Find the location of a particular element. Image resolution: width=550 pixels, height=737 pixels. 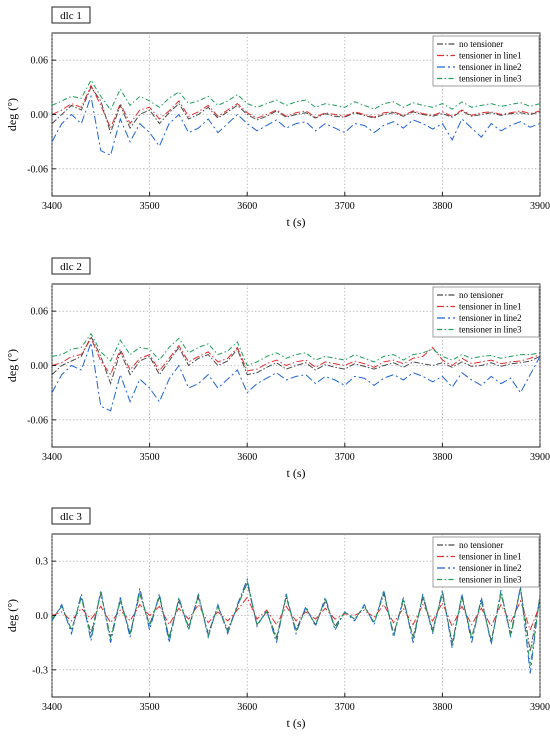

panel-tag: dlc 3 is located at coordinates (71, 517).